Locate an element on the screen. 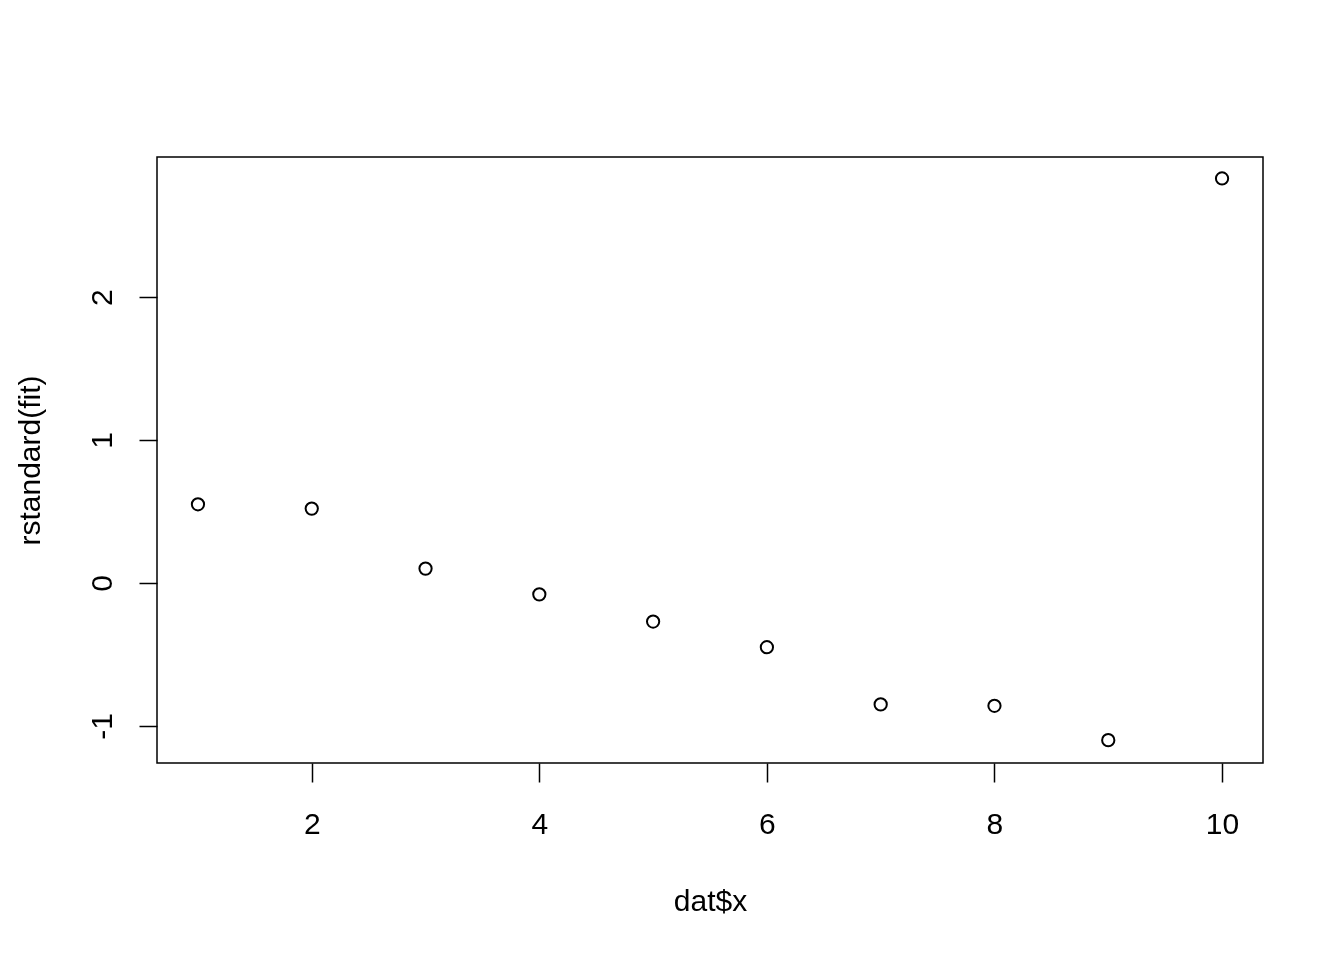 Image resolution: width=1344 pixels, height=960 pixels. x-tick-label: 10 is located at coordinates (1222, 823).